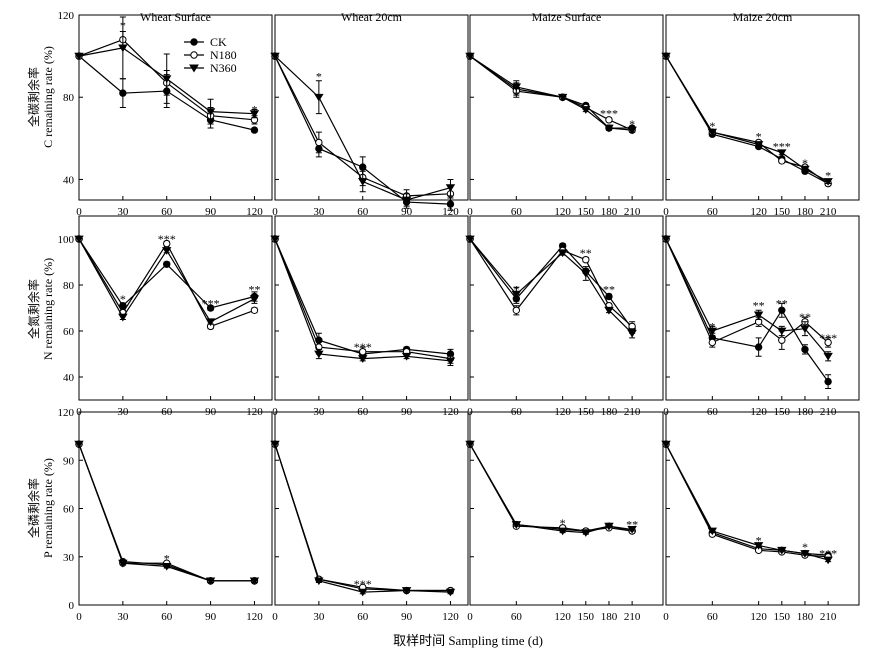  What do you see at coordinates (516, 290) in the screenshot?
I see `significance-mark-r1c2: *` at bounding box center [516, 290].